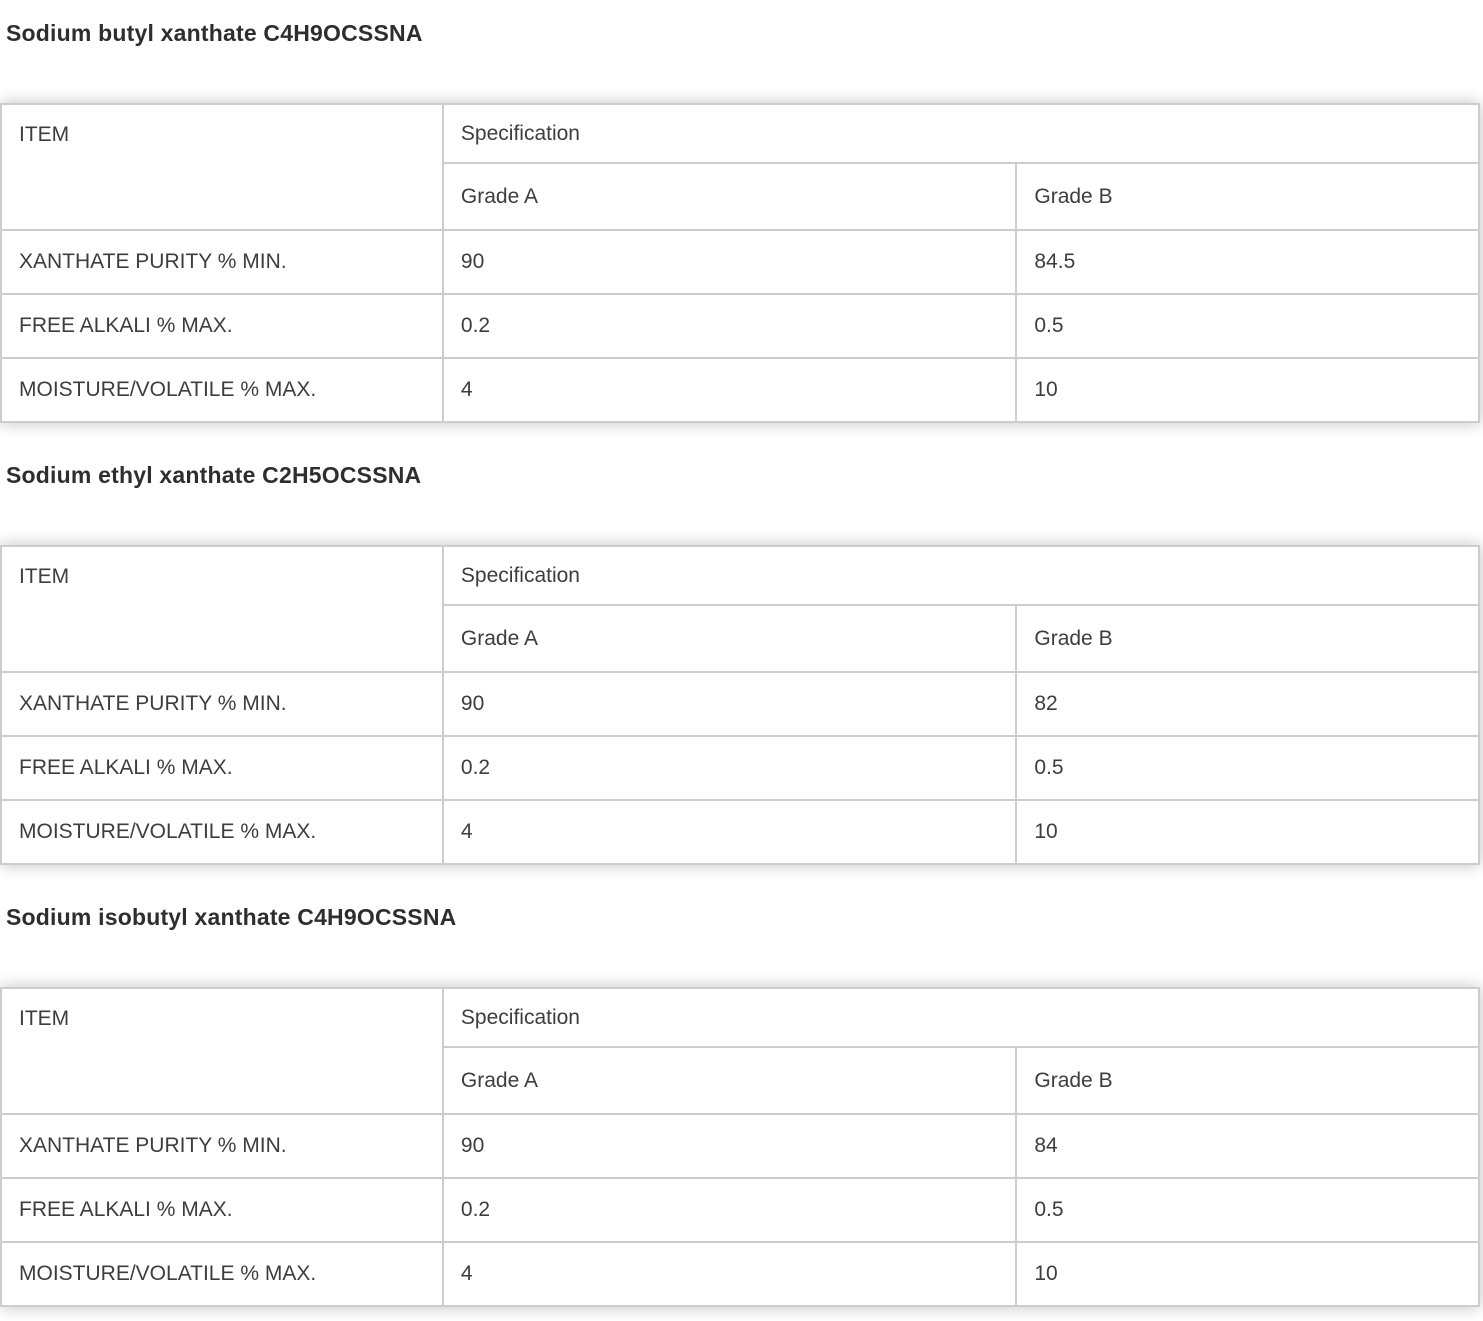 This screenshot has width=1483, height=1321. I want to click on table-row: XANTHATE PURITY % MIN. 90 82, so click(740, 704).